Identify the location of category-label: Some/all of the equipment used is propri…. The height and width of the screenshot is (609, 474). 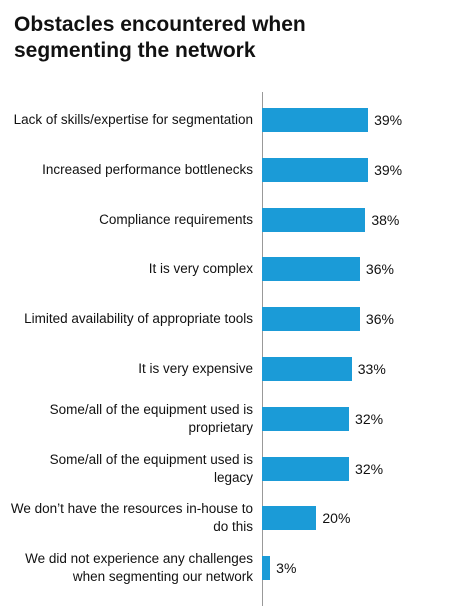
(151, 418).